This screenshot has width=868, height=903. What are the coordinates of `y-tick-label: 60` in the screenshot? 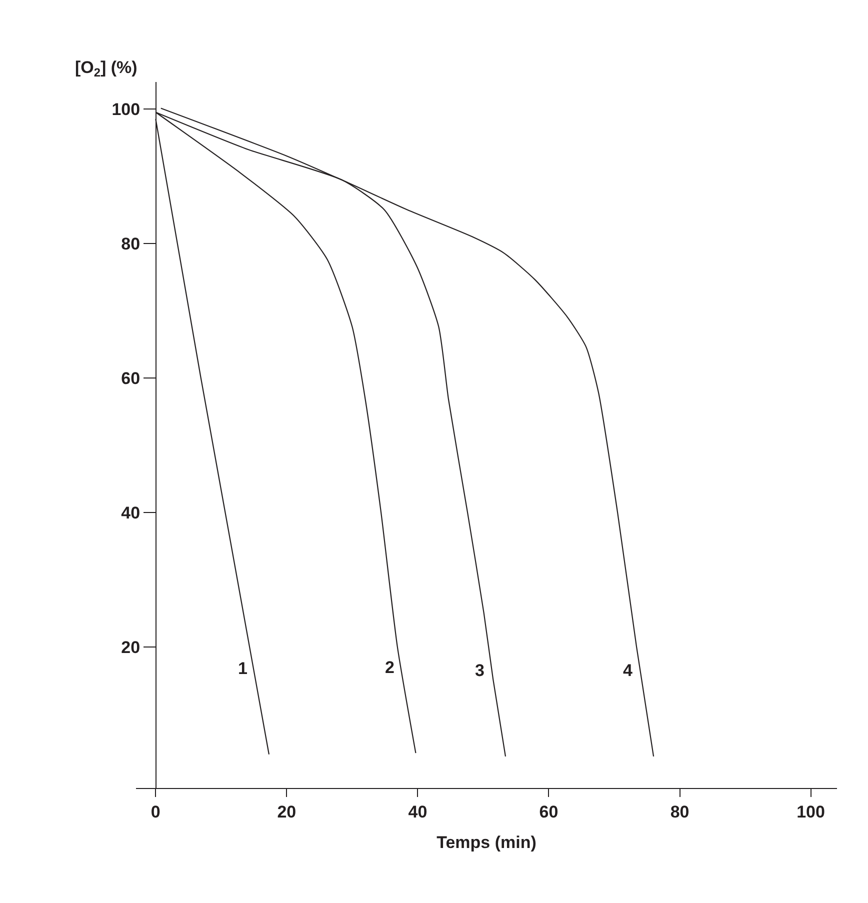 It's located at (130, 378).